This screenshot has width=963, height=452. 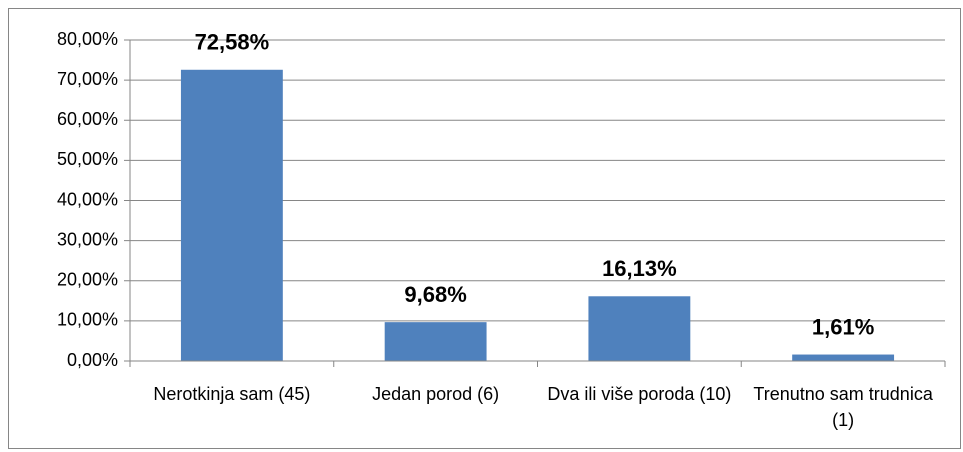 What do you see at coordinates (436, 394) in the screenshot?
I see `x-tick-label: Jedan porod (6)` at bounding box center [436, 394].